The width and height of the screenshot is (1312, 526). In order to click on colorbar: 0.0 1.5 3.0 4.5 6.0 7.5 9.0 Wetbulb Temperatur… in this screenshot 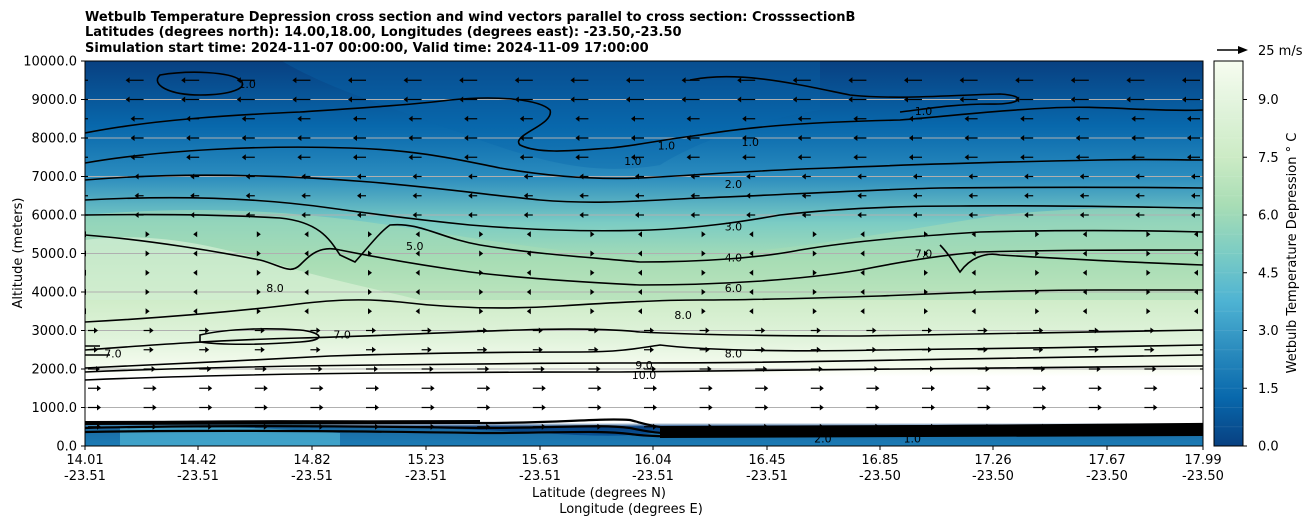, I will do `click(1256, 257)`.